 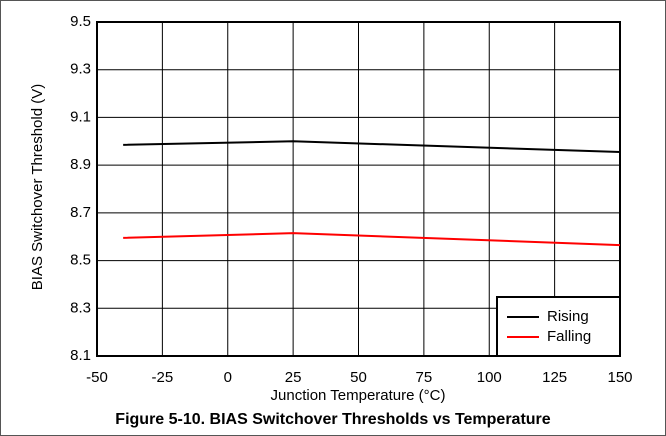 I want to click on y-tick-label: 9.5, so click(x=80, y=21).